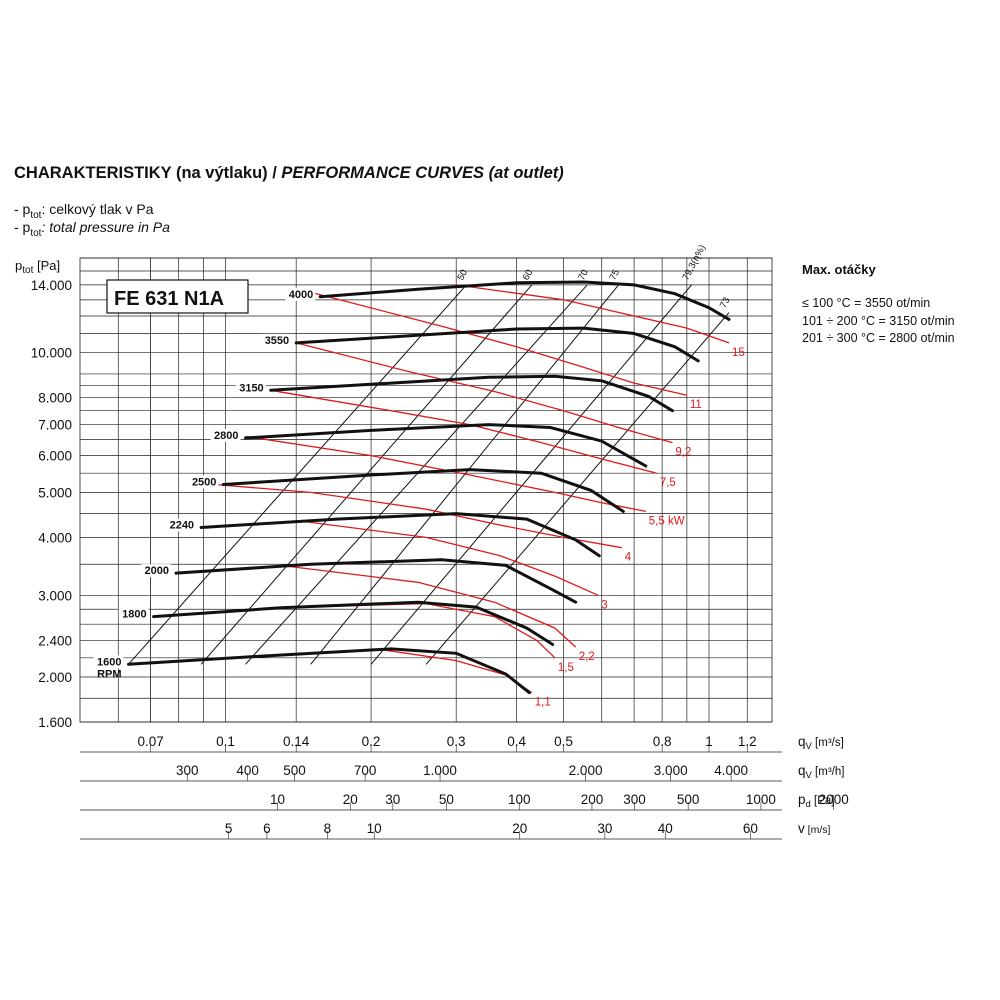 The height and width of the screenshot is (1000, 1000). Describe the element at coordinates (761, 799) in the screenshot. I see `x-tick-label: 1000` at that location.